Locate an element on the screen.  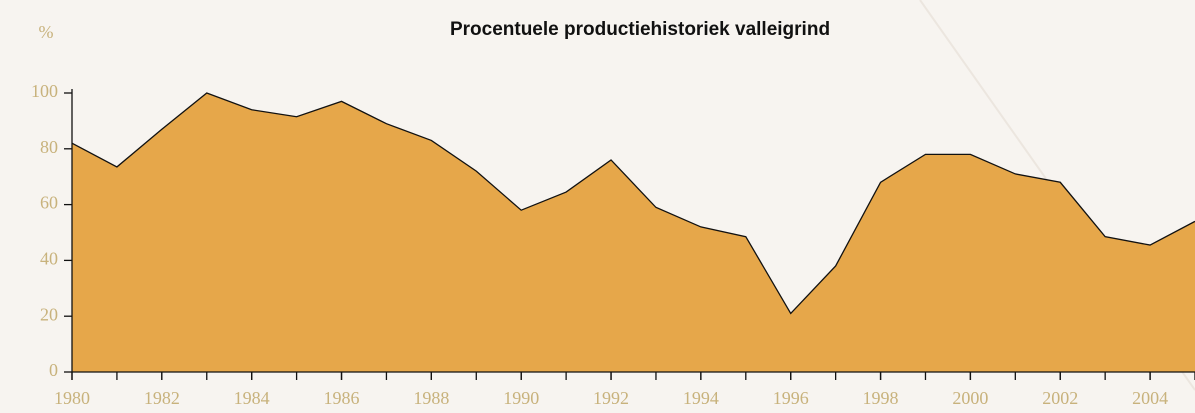
x-tick-label: 1996 is located at coordinates (791, 398).